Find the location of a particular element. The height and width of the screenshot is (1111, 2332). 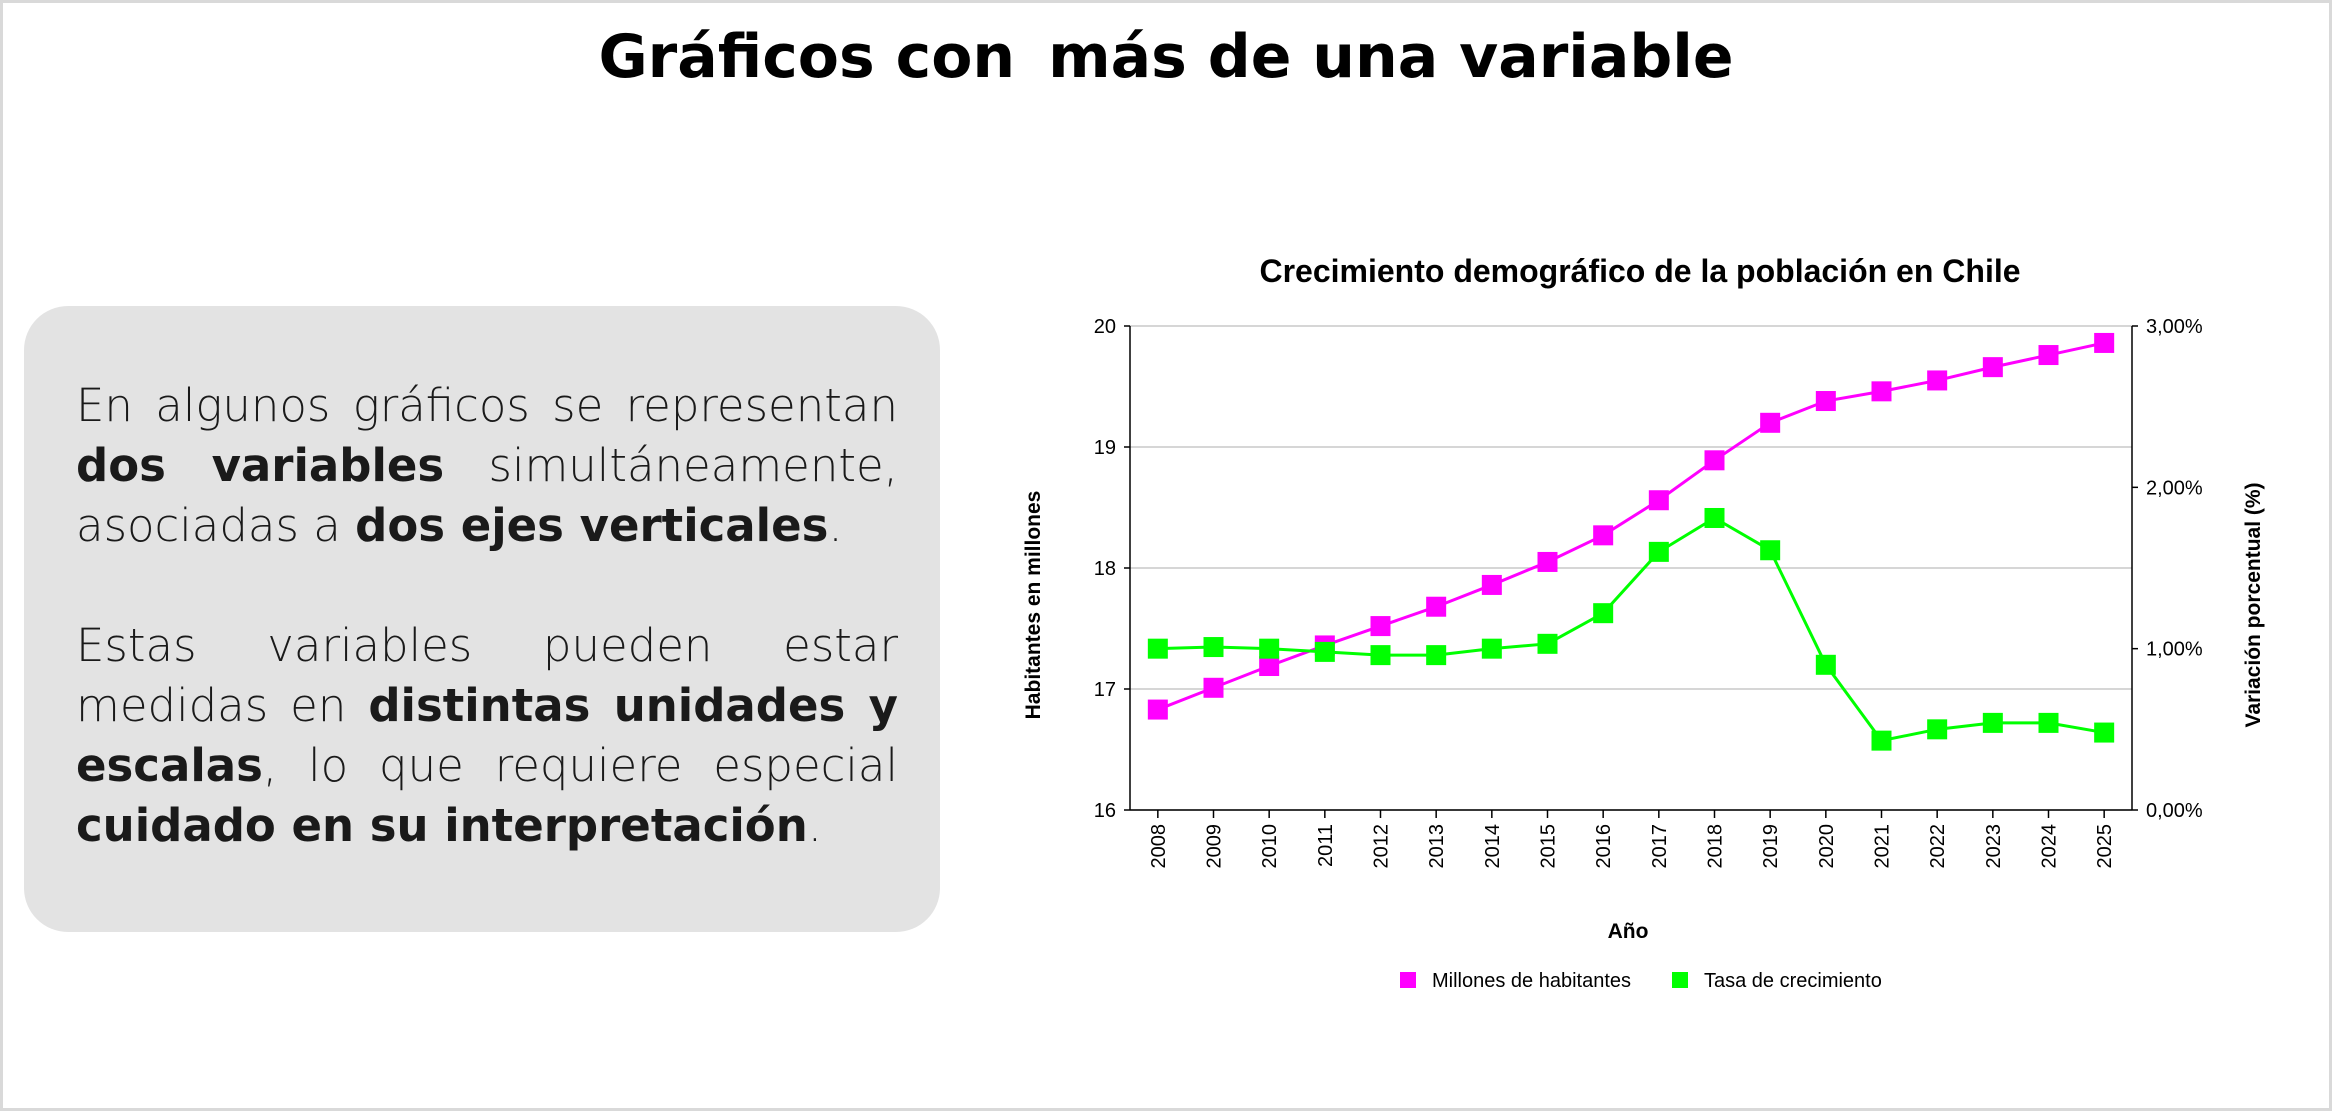

x-tick-label: 2024 is located at coordinates (2050, 846).